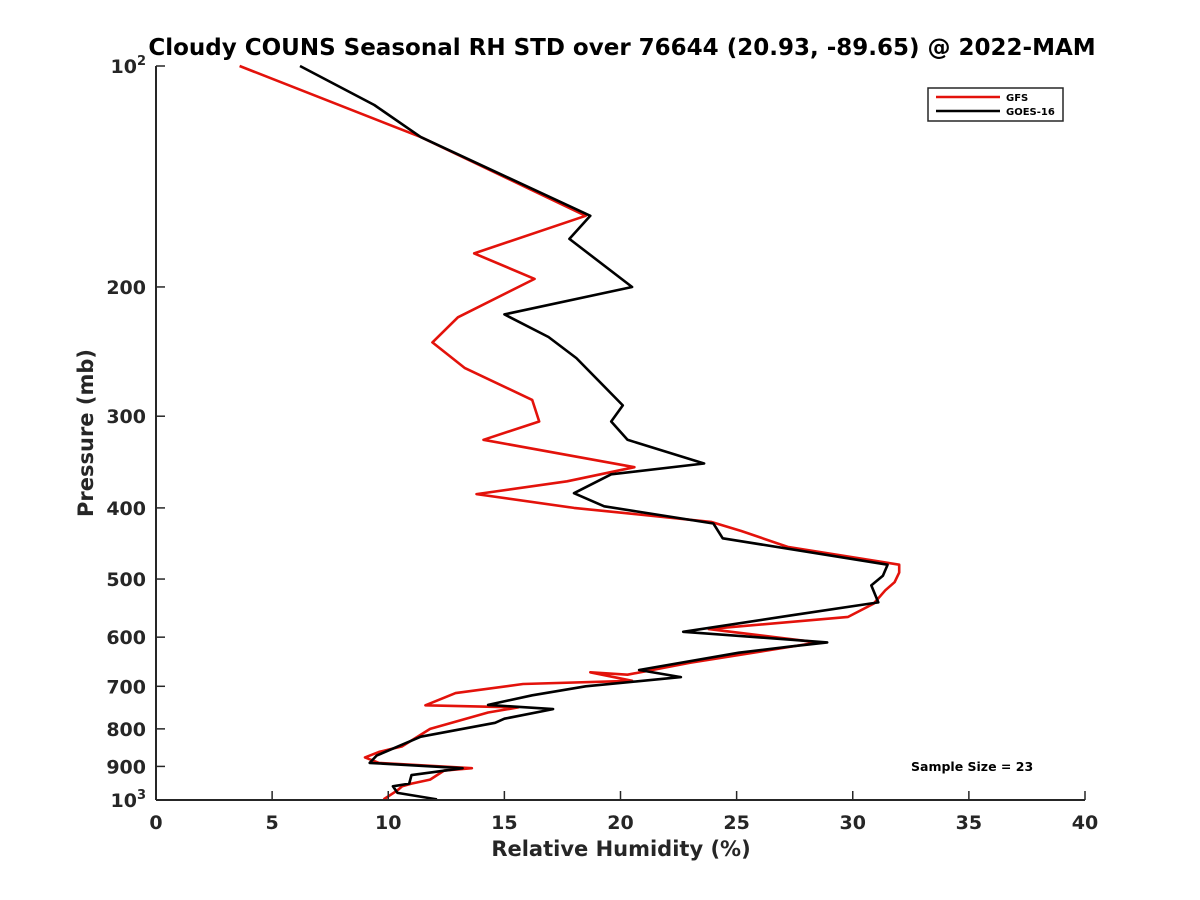  I want to click on x-tick-label: 15, so click(504, 823).